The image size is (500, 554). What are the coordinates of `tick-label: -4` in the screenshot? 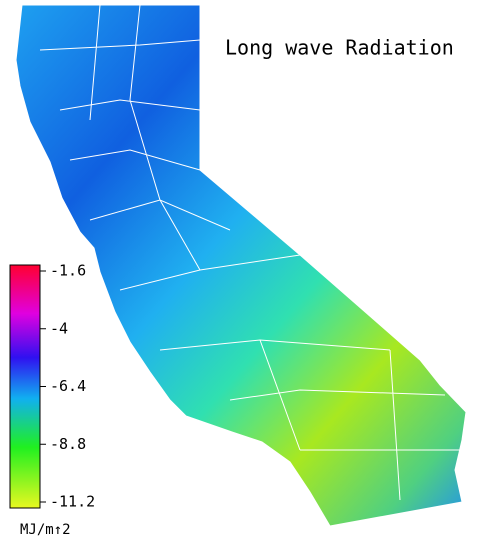 It's located at (59, 328).